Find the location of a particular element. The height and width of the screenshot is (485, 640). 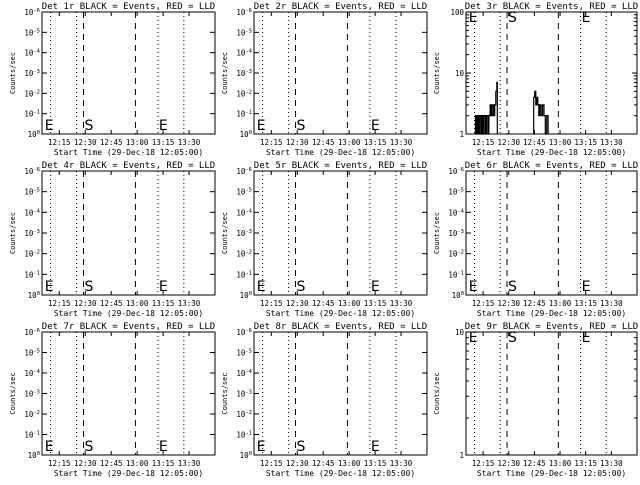

y-tick-label: 10 is located at coordinates (460, 332).